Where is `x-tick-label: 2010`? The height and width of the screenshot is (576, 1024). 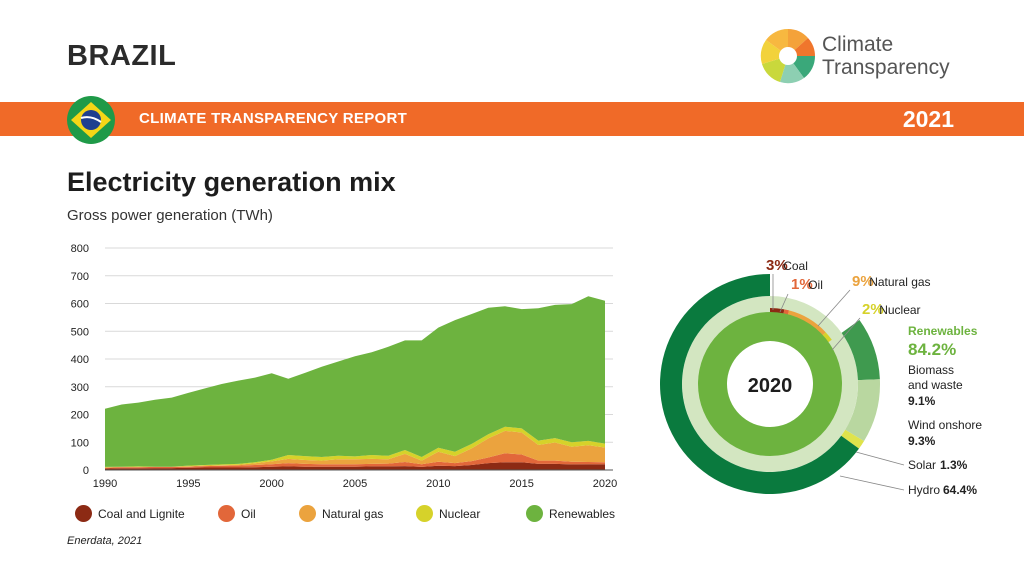
x-tick-label: 2010 is located at coordinates (438, 484).